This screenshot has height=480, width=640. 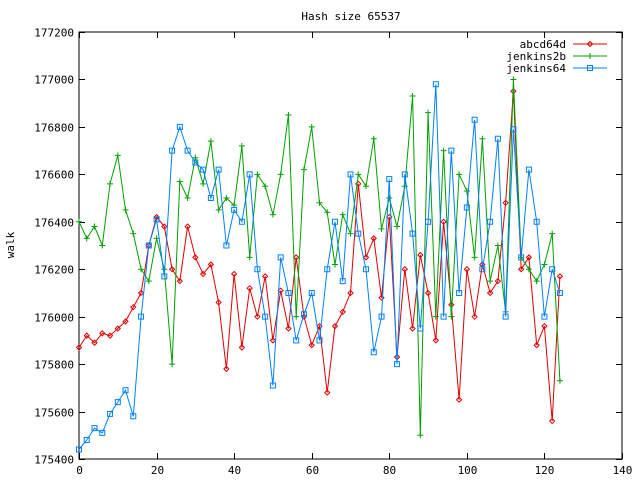 I want to click on x-tick-label: 100, so click(x=468, y=470).